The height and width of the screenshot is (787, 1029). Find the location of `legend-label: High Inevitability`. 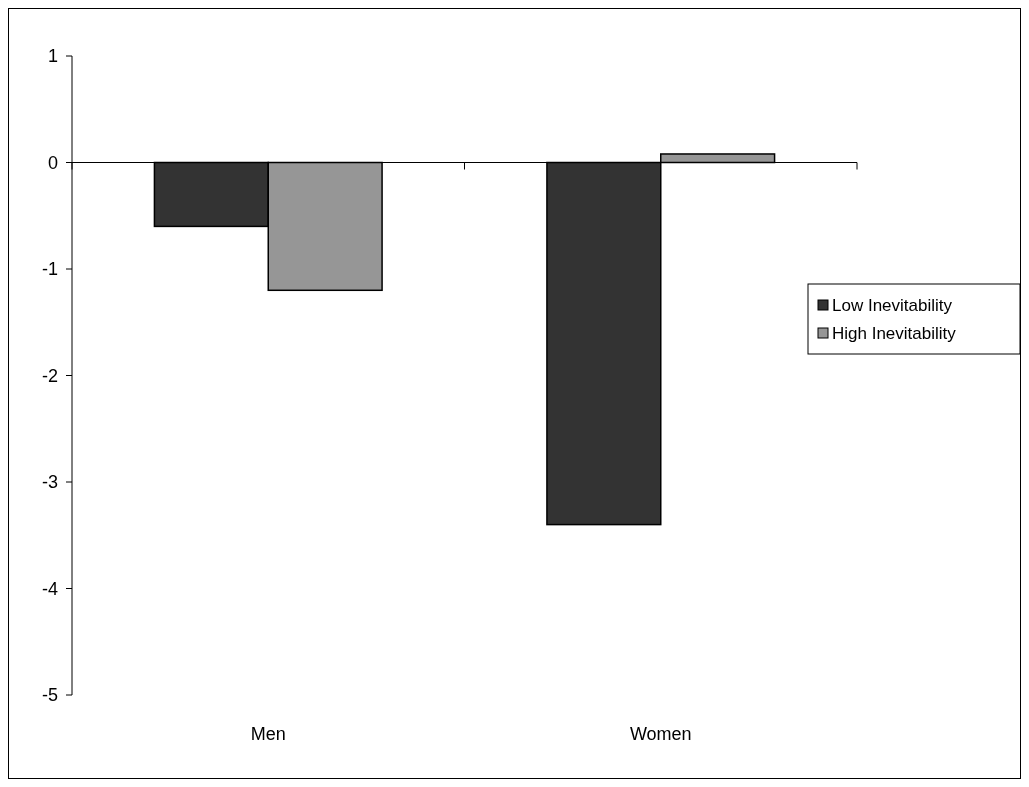

legend-label: High Inevitability is located at coordinates (894, 333).